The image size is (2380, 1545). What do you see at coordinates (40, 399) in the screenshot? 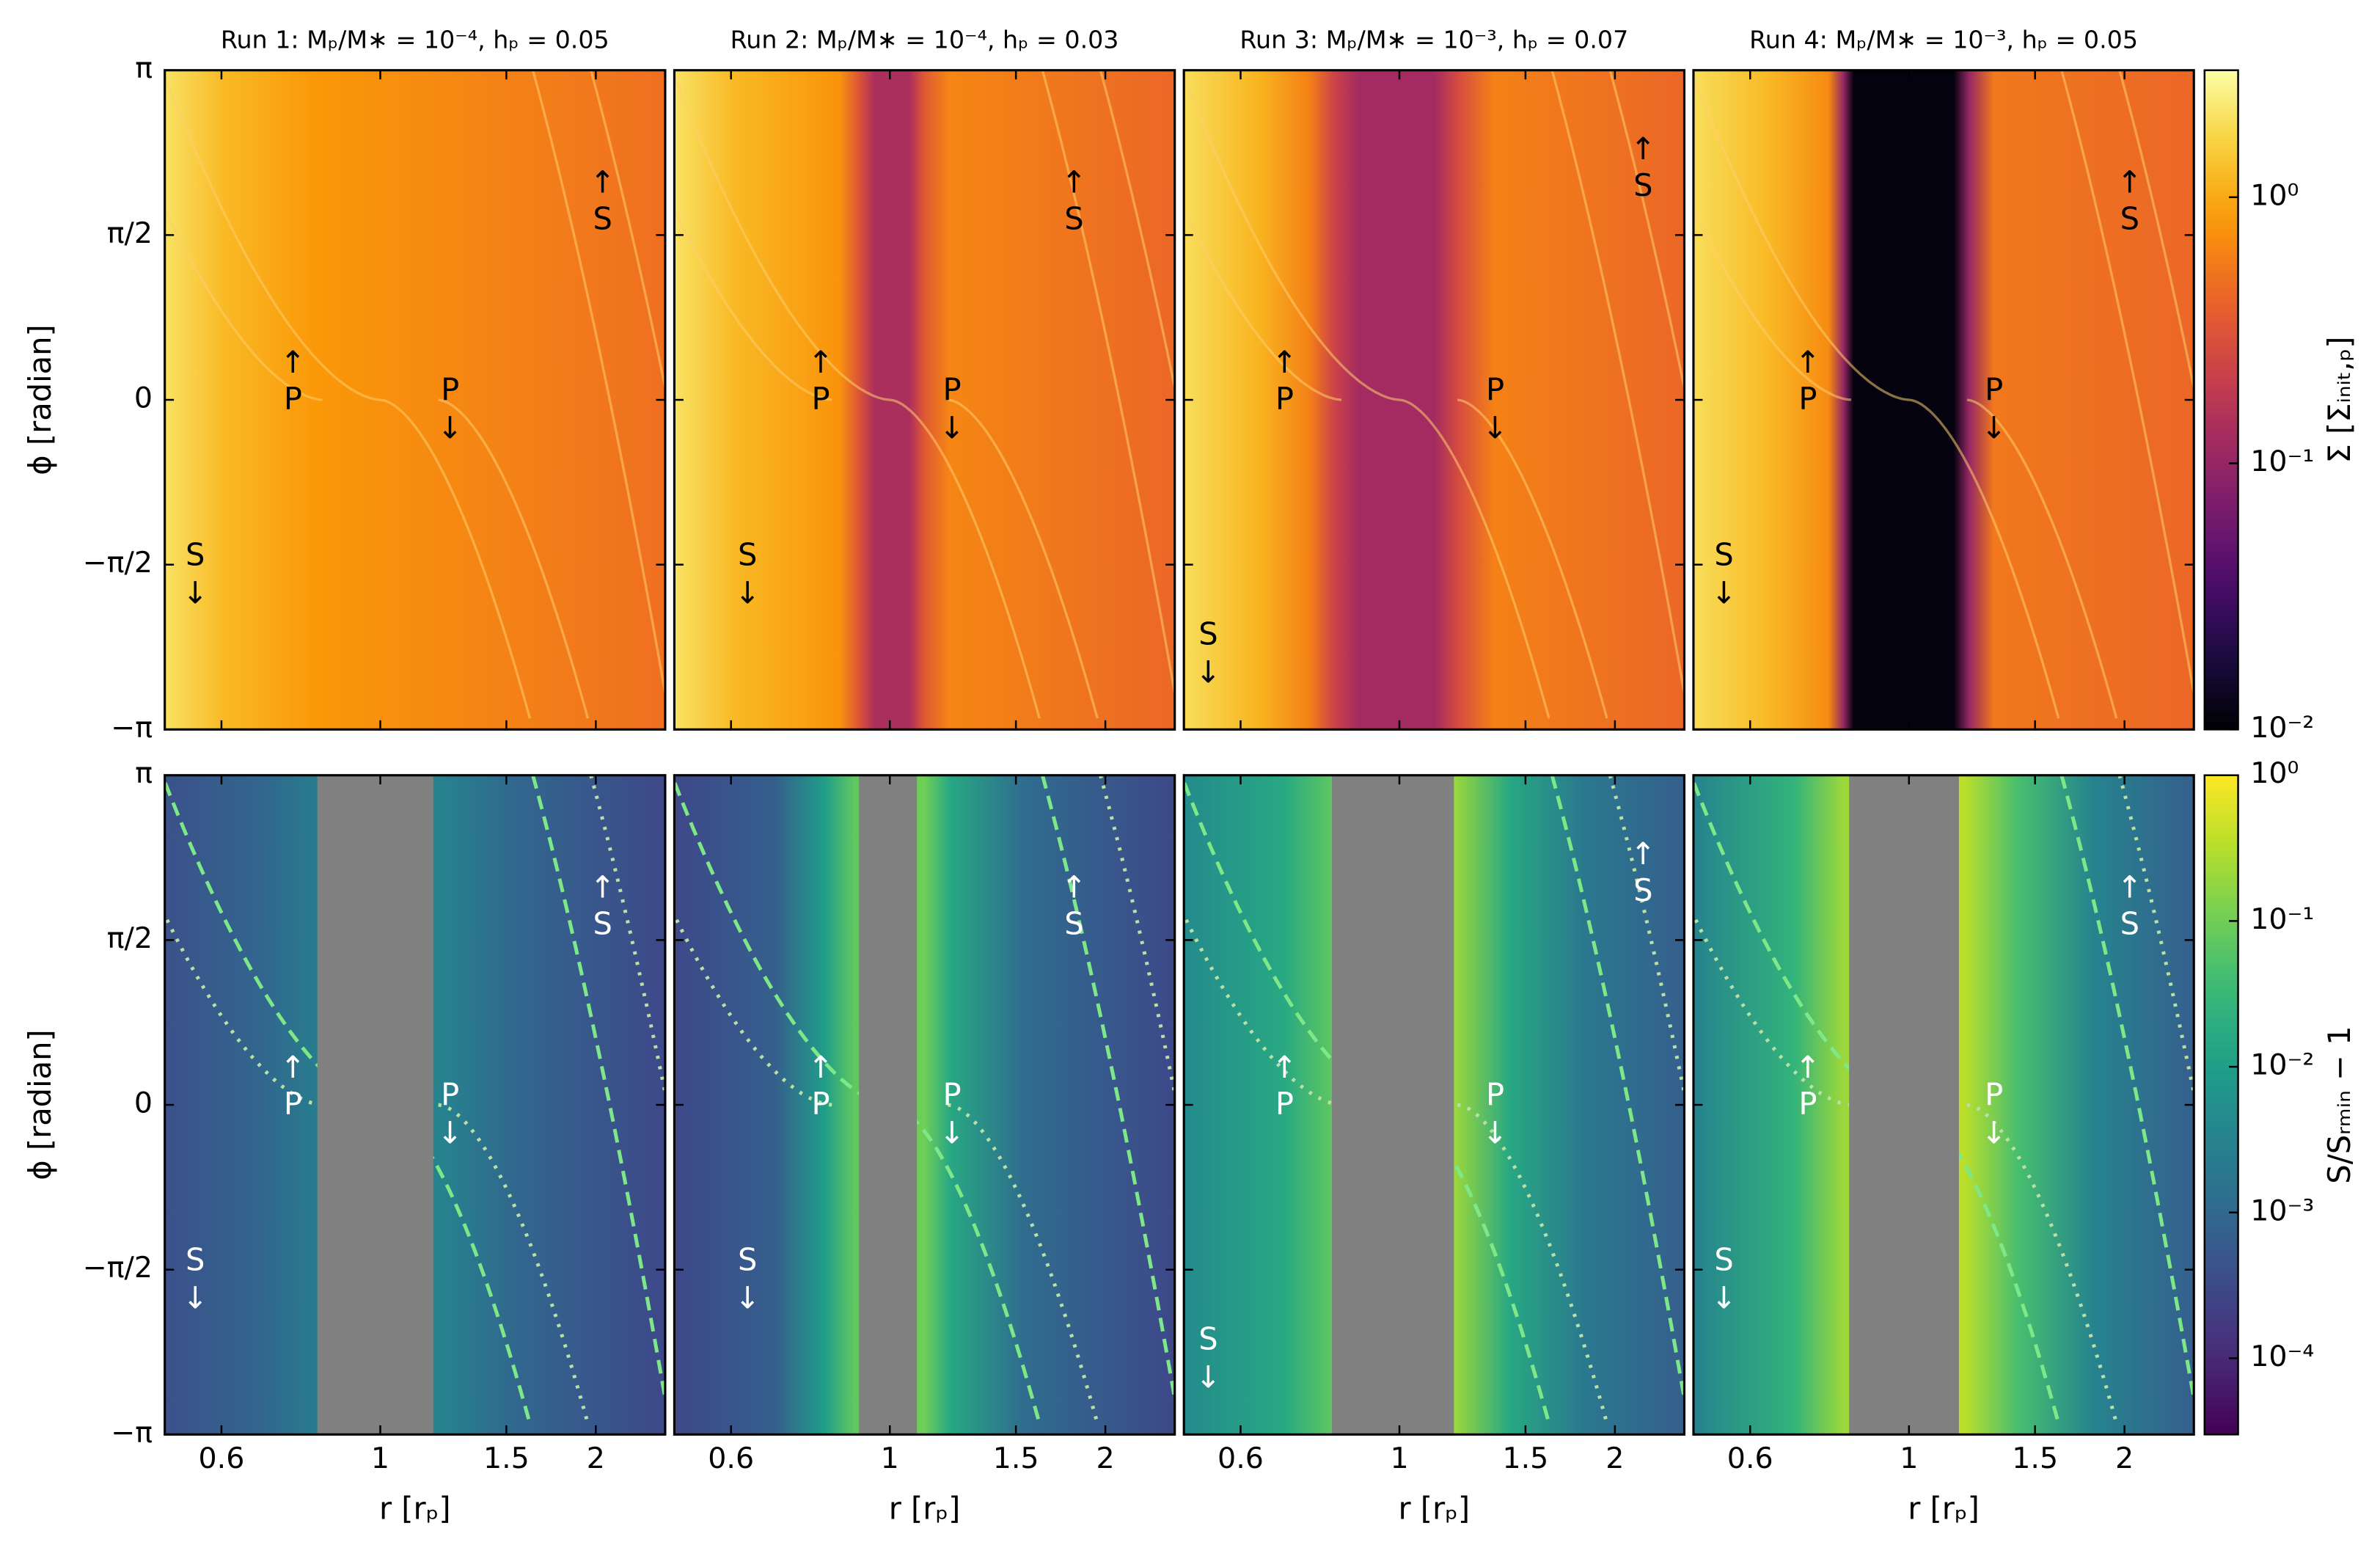
I see `y-axis-label: ϕ [radian]` at bounding box center [40, 399].